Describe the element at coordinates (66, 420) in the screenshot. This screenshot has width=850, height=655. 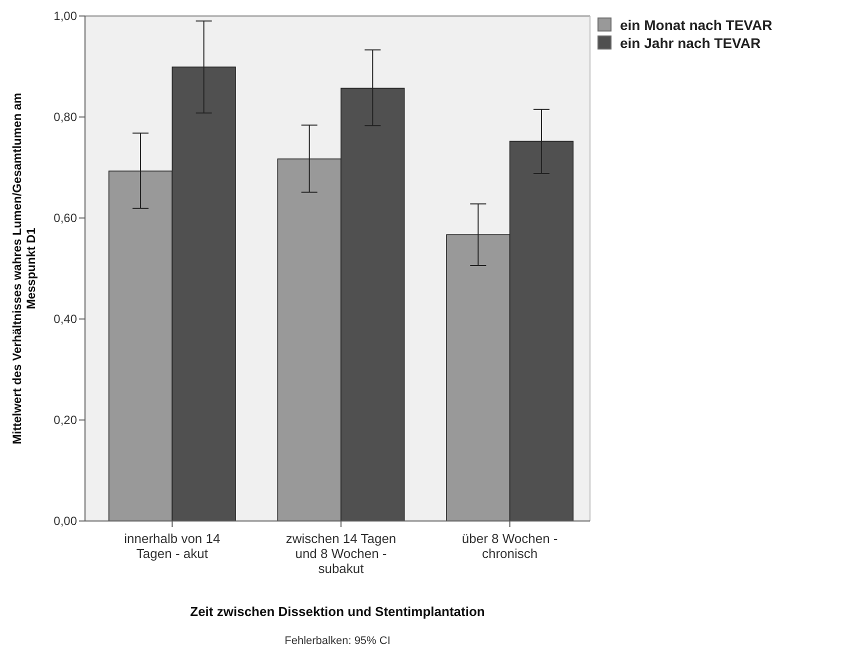
I see `y-tick-label: 0,20` at that location.